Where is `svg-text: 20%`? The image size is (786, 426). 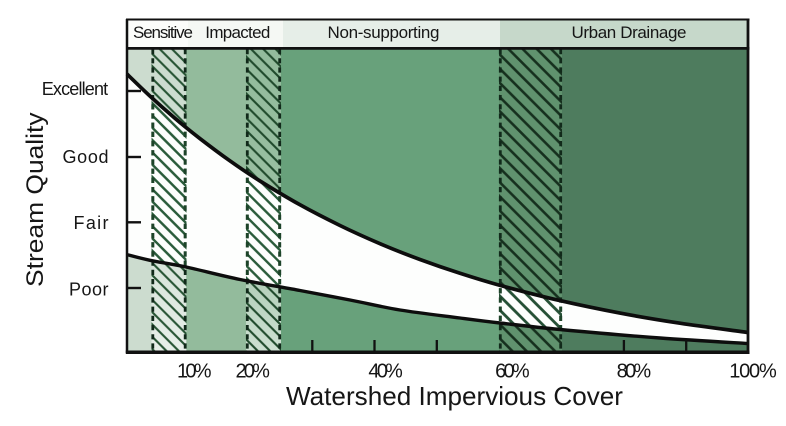
svg-text: 20% is located at coordinates (252, 371).